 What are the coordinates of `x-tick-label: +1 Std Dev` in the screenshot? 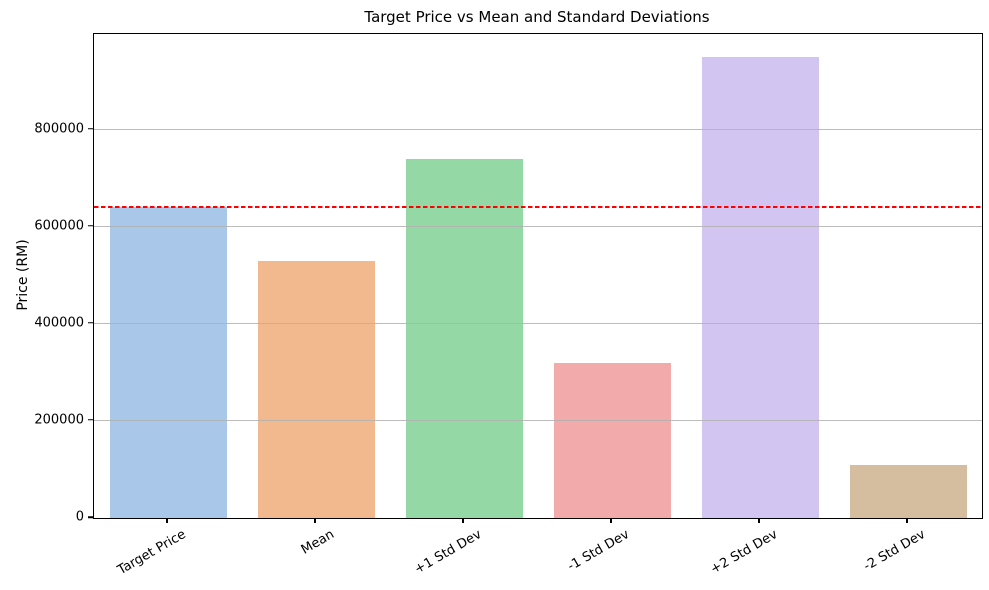 It's located at (448, 552).